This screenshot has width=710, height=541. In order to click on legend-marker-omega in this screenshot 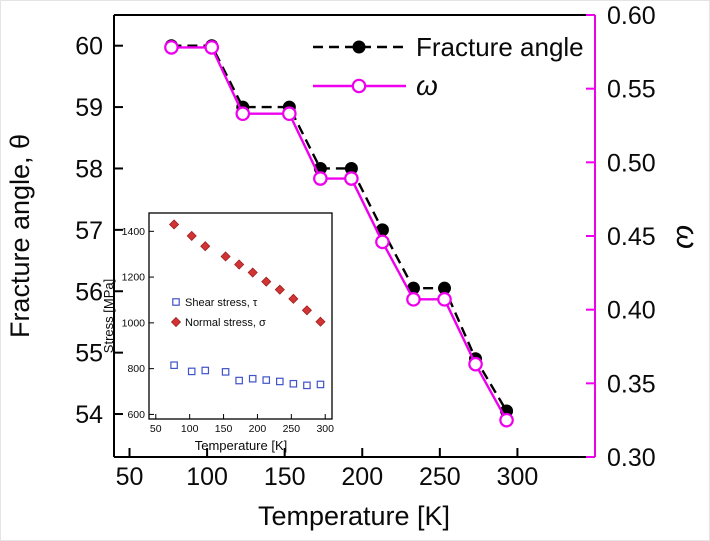, I will do `click(359, 86)`.